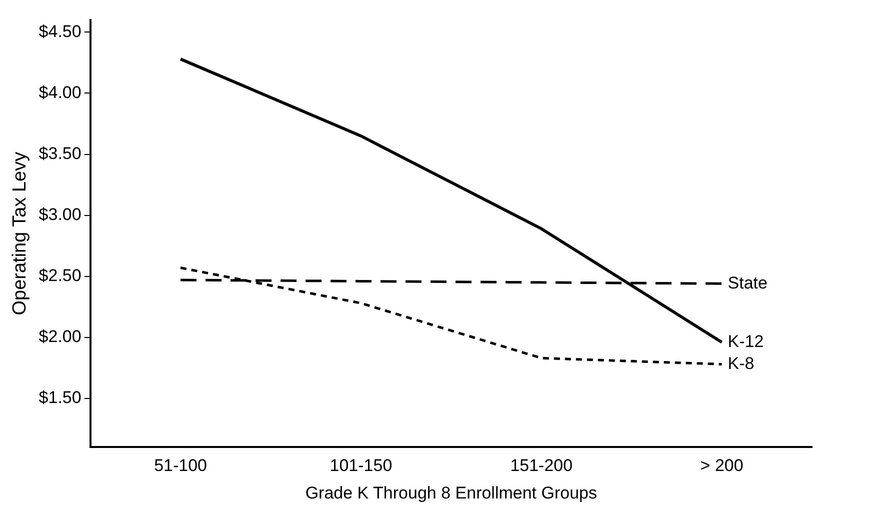 The width and height of the screenshot is (882, 513). What do you see at coordinates (60, 92) in the screenshot?
I see `y-tick-label: $4.00` at bounding box center [60, 92].